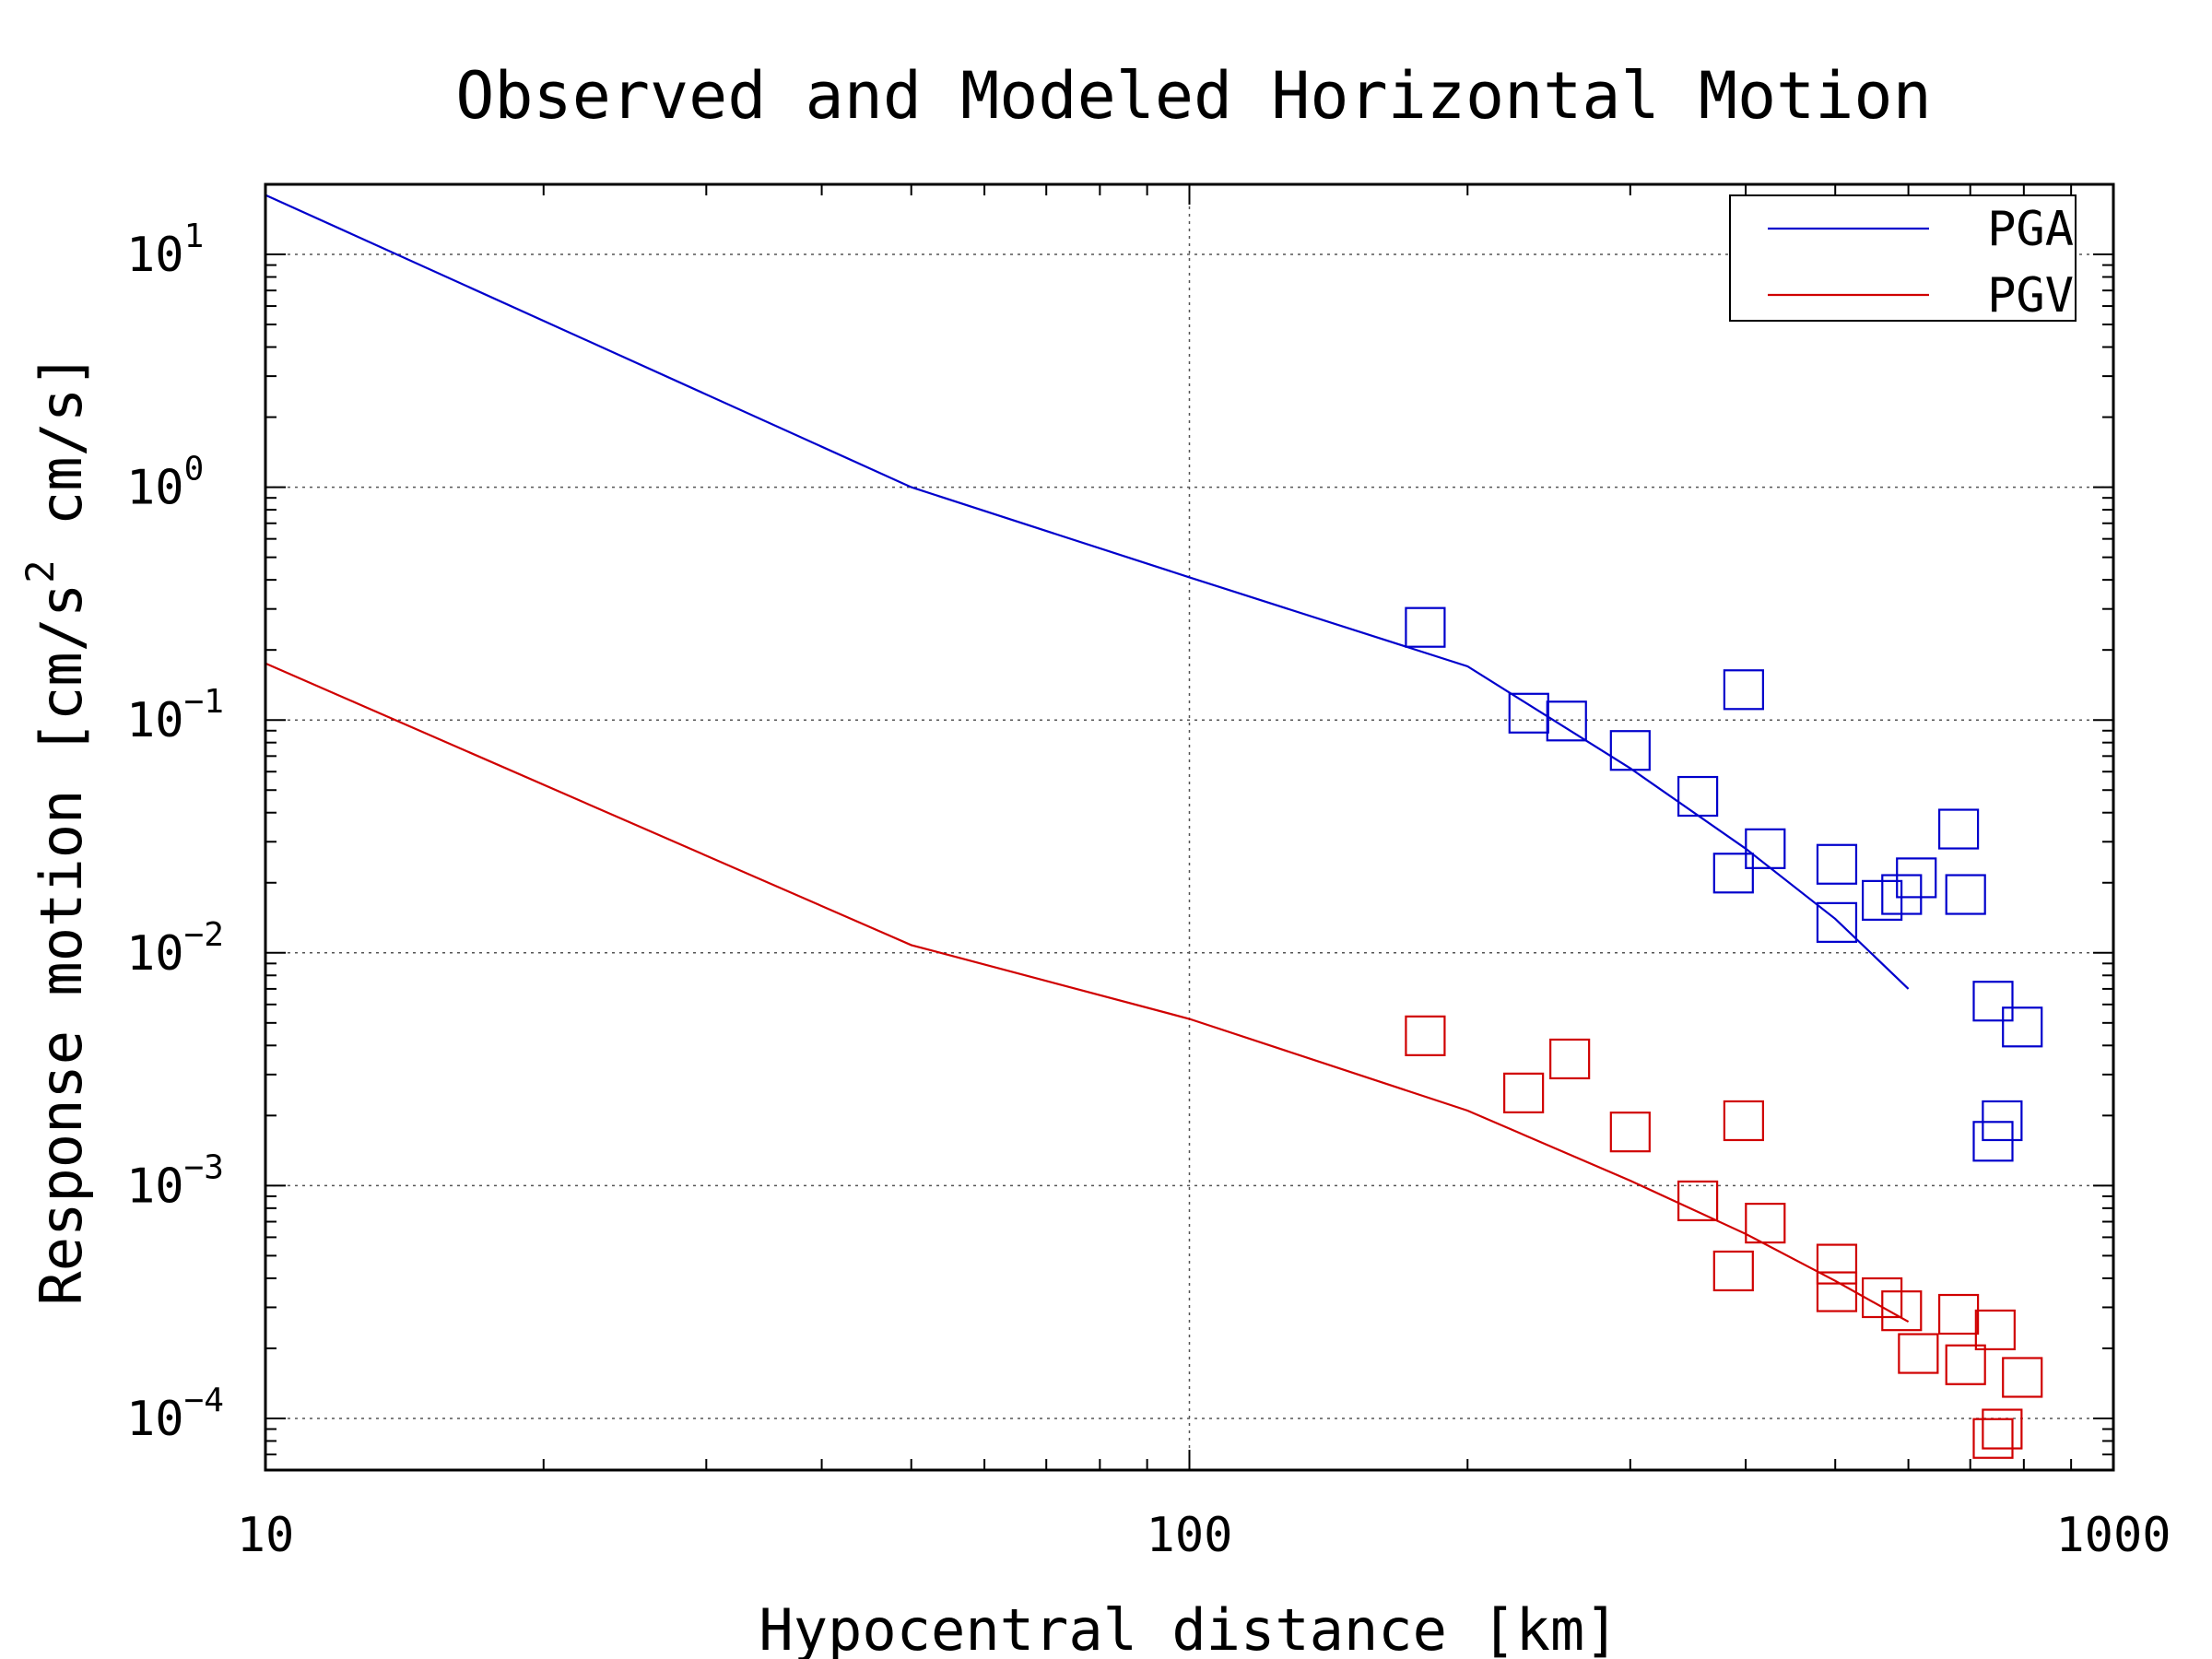 Image resolution: width=2212 pixels, height=1659 pixels. What do you see at coordinates (204, 1167) in the screenshot?
I see `y-tick-exponent: −3` at bounding box center [204, 1167].